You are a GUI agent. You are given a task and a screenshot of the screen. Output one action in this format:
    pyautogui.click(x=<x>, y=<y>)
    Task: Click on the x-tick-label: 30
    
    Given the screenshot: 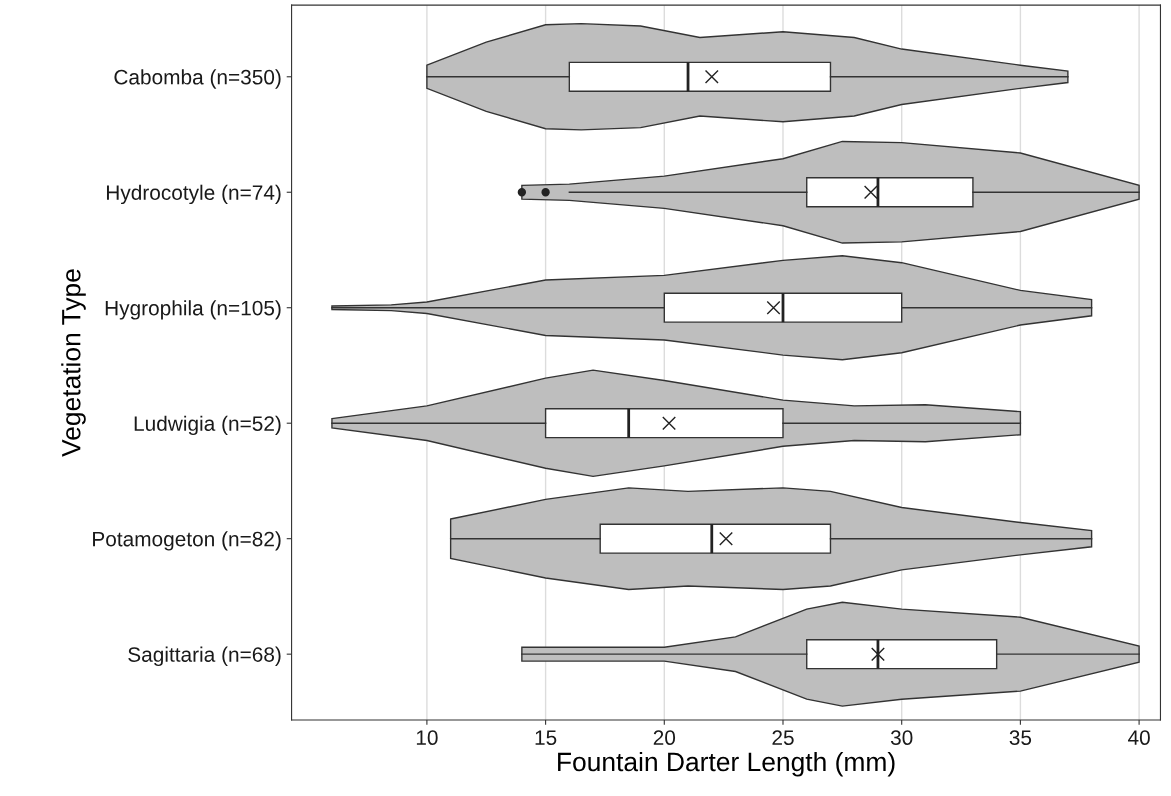 What is the action you would take?
    pyautogui.click(x=901, y=738)
    